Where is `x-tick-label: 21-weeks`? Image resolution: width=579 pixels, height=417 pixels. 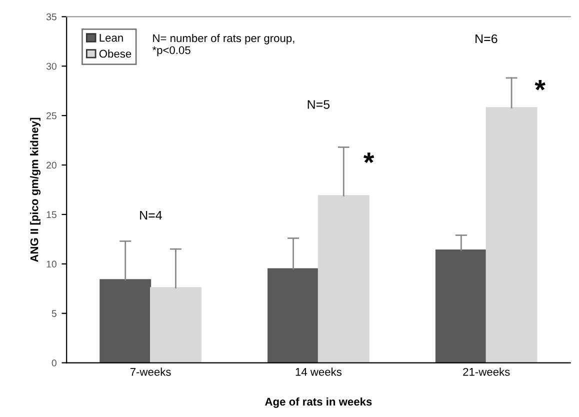 x-tick-label: 21-weeks is located at coordinates (486, 372).